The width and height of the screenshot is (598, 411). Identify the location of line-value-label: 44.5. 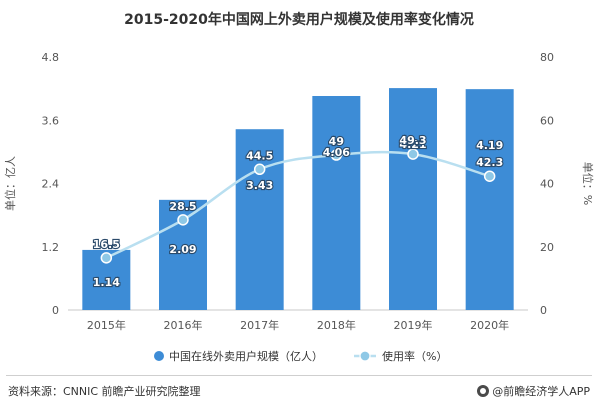
(259, 155).